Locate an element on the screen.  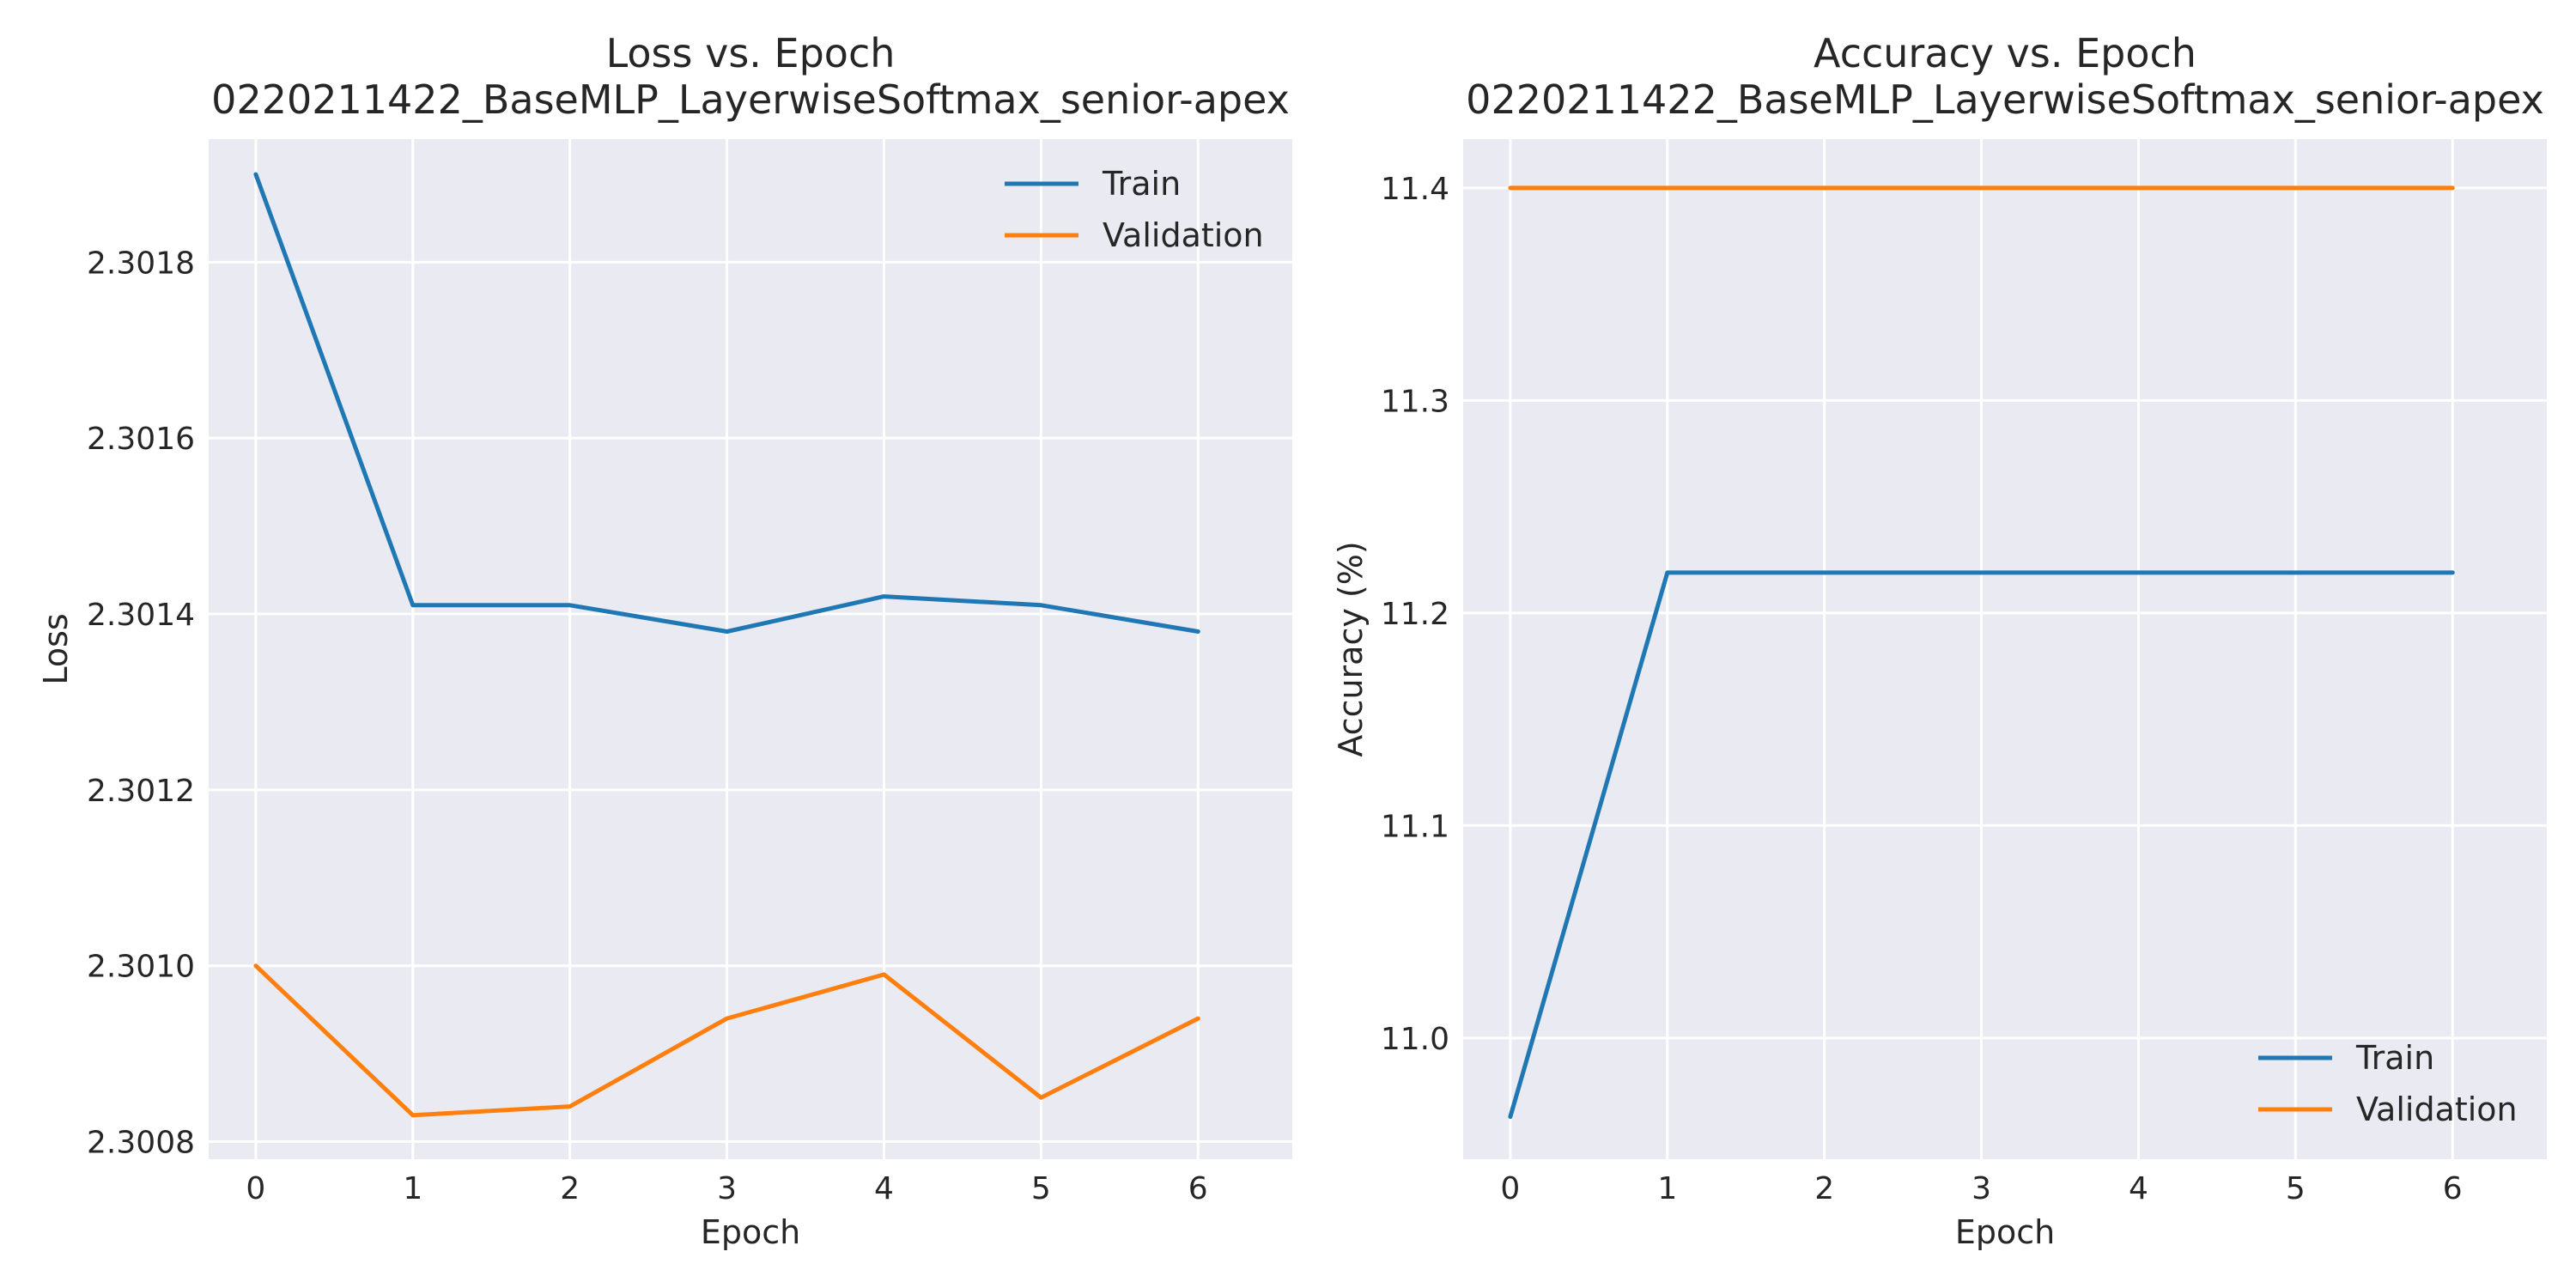
loss-x-tick-label: 1 is located at coordinates (412, 1188).